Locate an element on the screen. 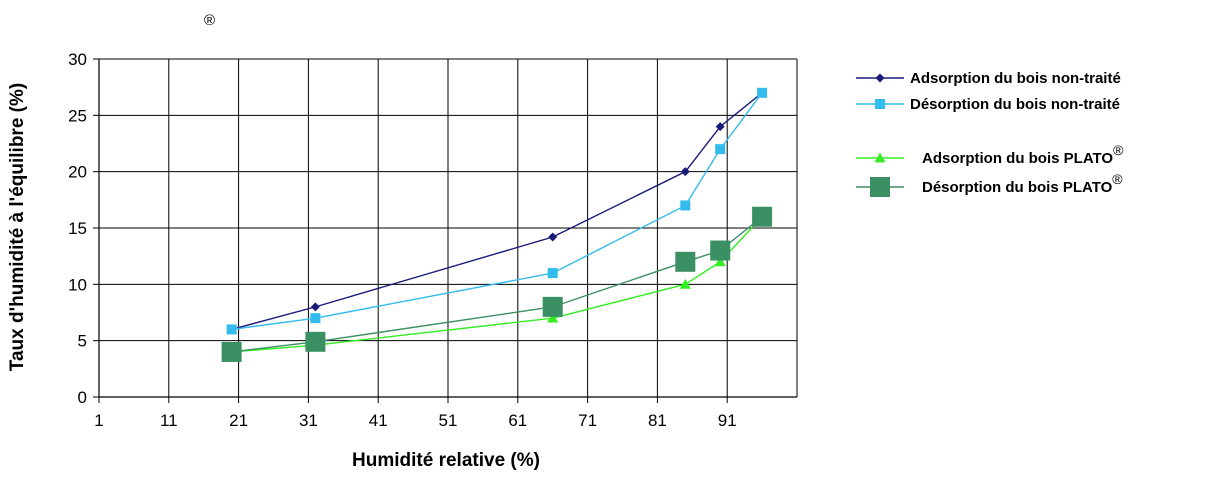  y-axis-ticks: 0 5 10 15 20 25 30 is located at coordinates (83, 228).